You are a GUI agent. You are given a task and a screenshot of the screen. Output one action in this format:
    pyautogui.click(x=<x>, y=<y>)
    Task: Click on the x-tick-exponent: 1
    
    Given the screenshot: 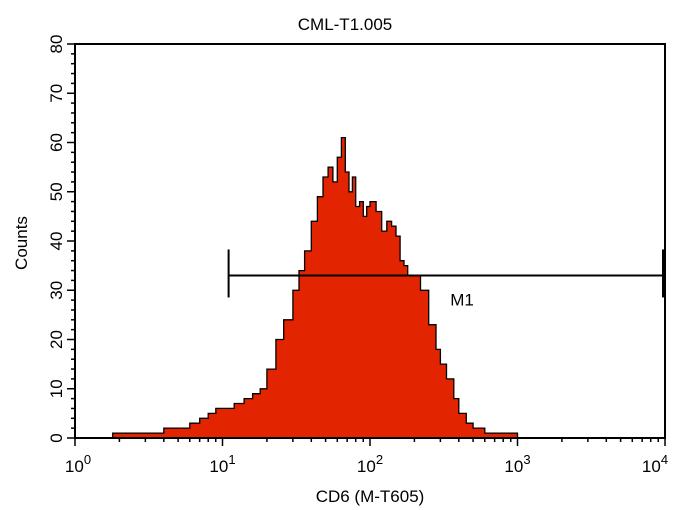 What is the action you would take?
    pyautogui.click(x=231, y=459)
    